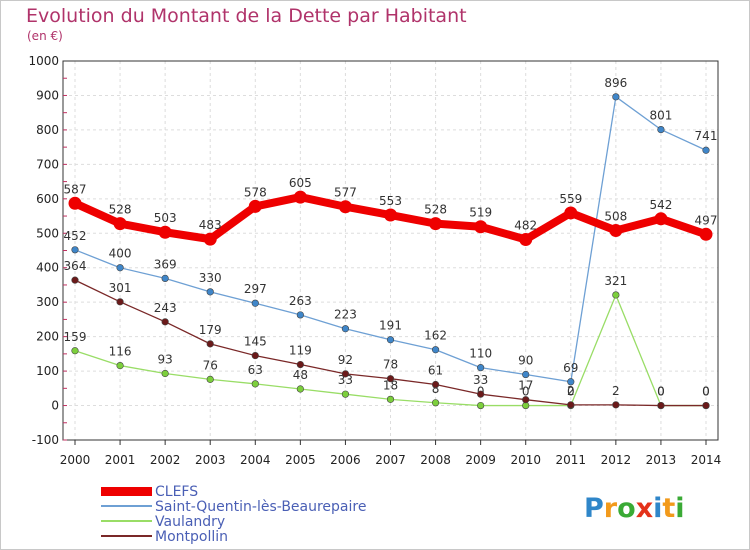  I want to click on data-label: 559, so click(570, 199).